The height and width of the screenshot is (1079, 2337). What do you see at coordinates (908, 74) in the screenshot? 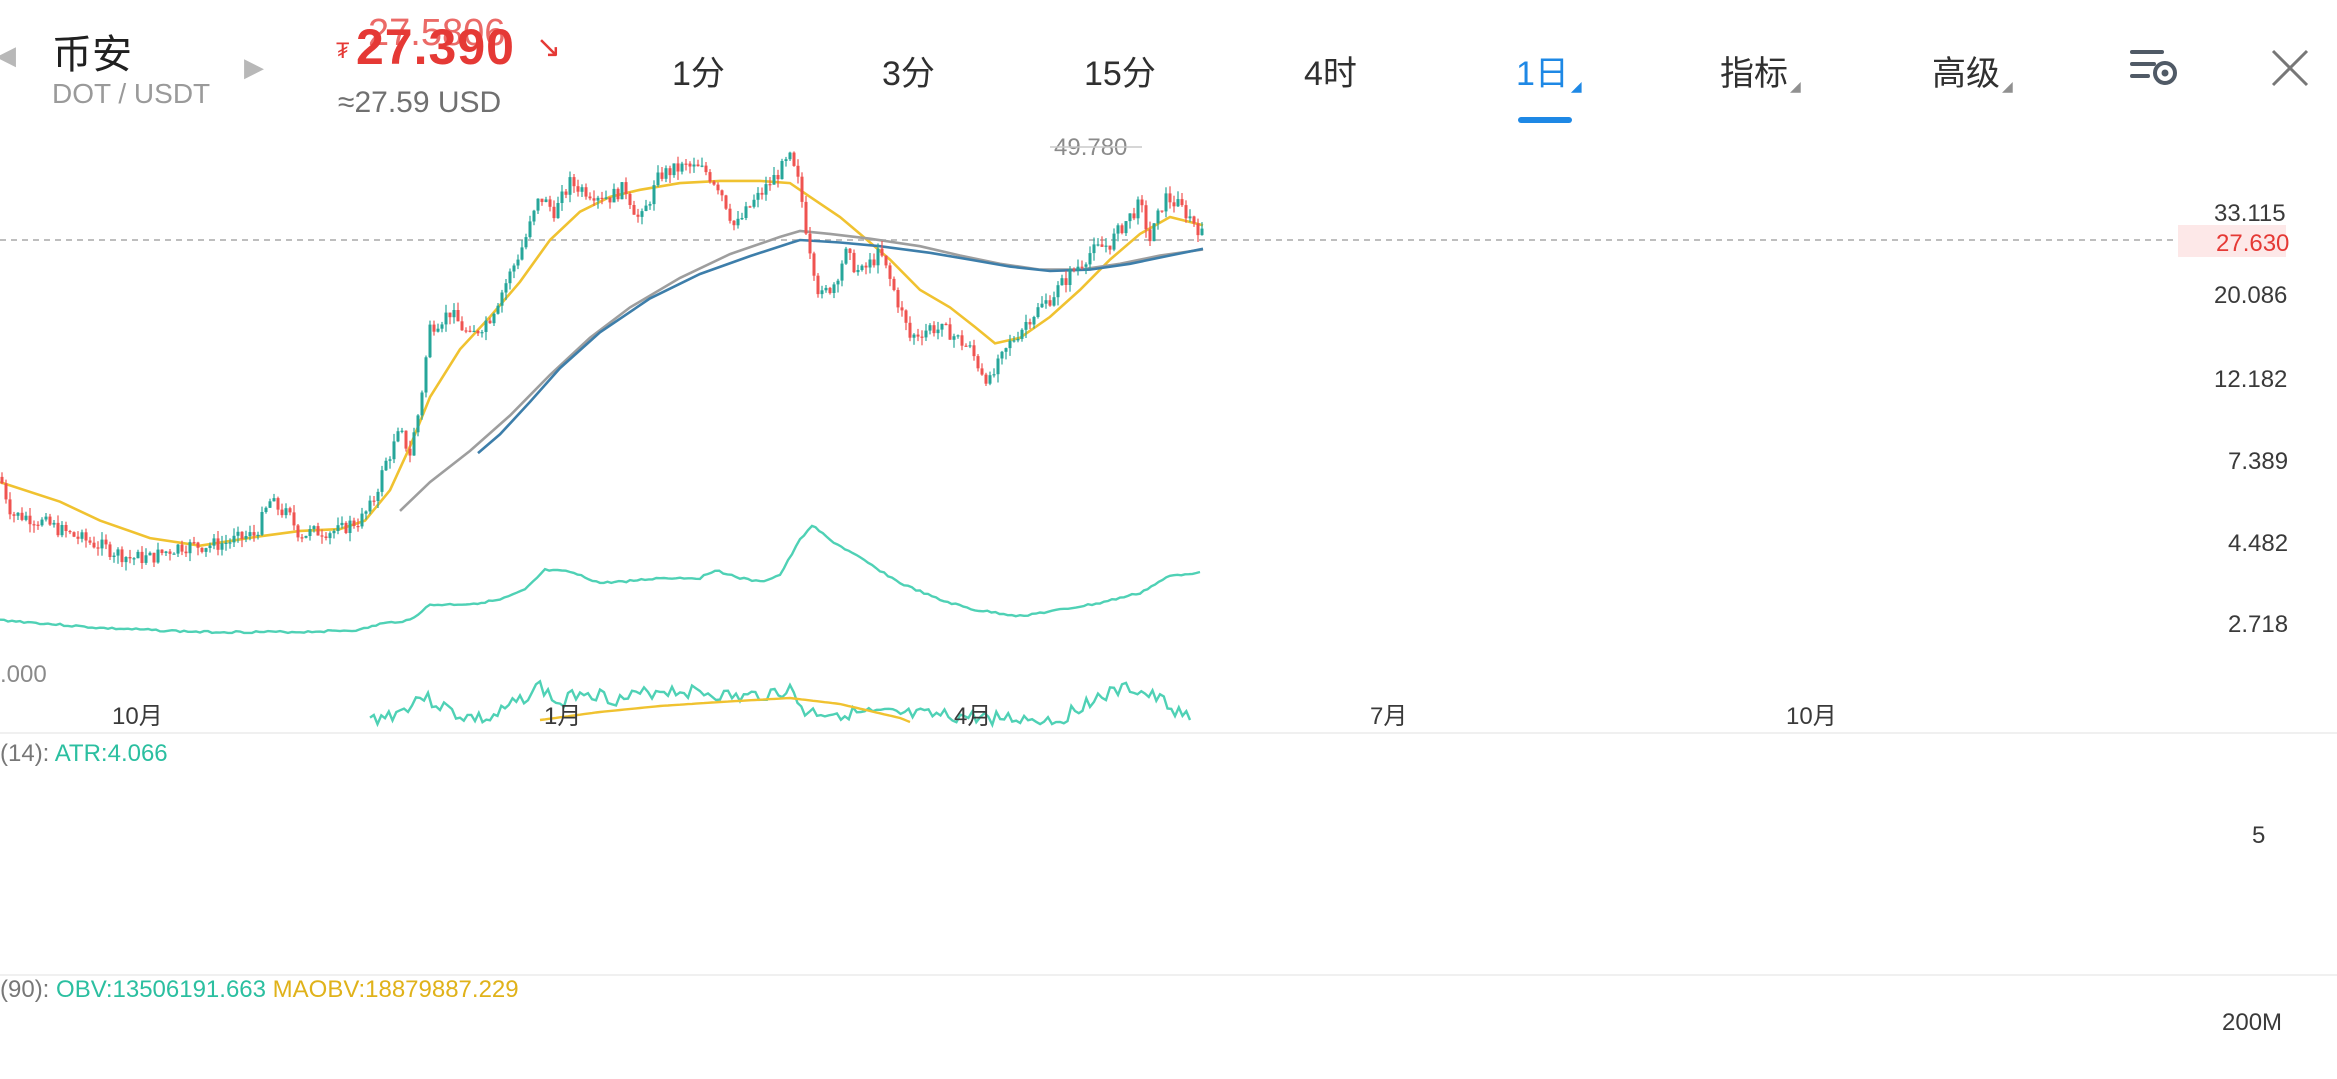
I see `tab-3m: 3分` at bounding box center [908, 74].